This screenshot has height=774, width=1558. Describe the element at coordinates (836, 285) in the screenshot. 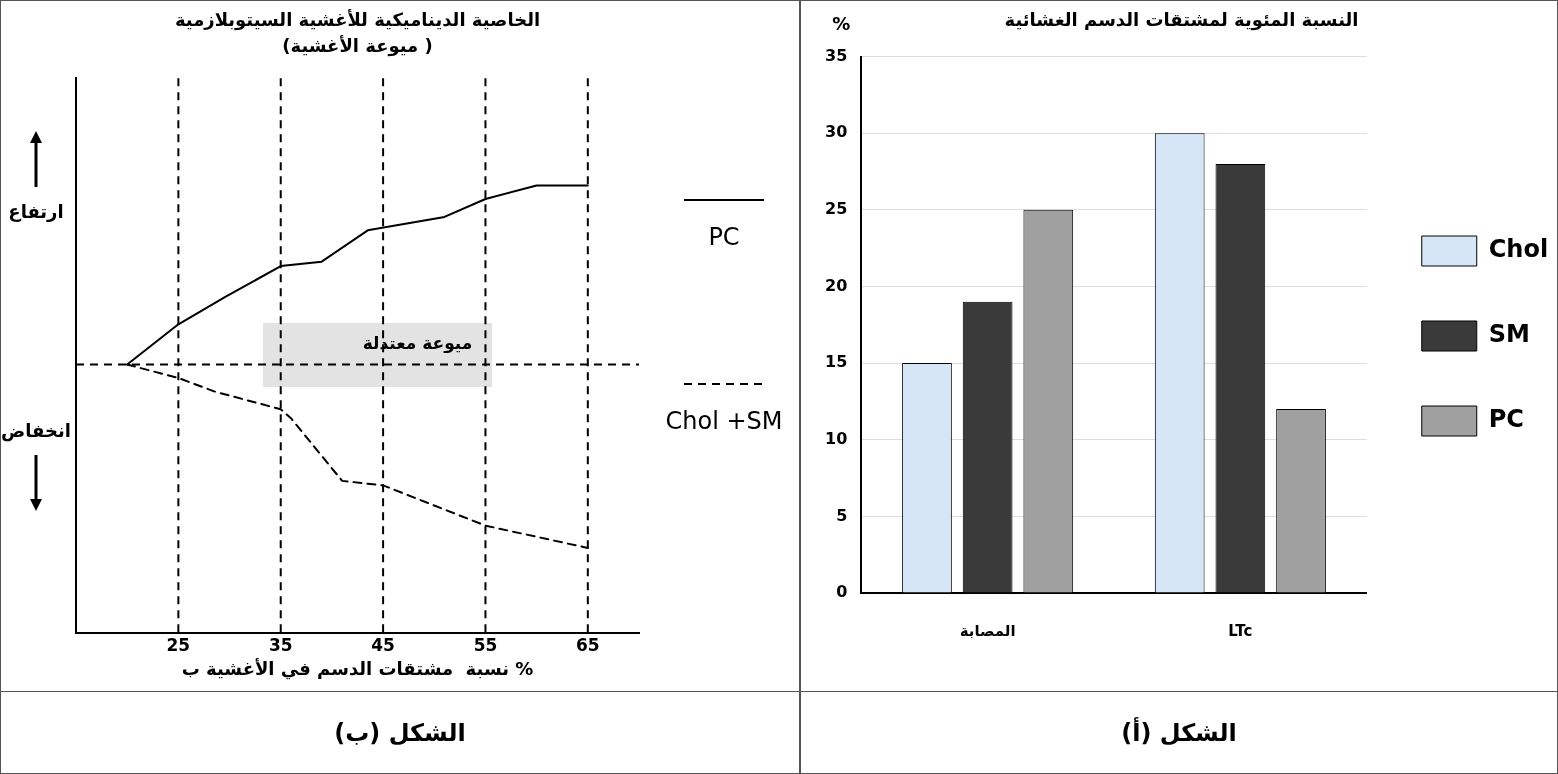

I see `y-tick-label: 20` at that location.